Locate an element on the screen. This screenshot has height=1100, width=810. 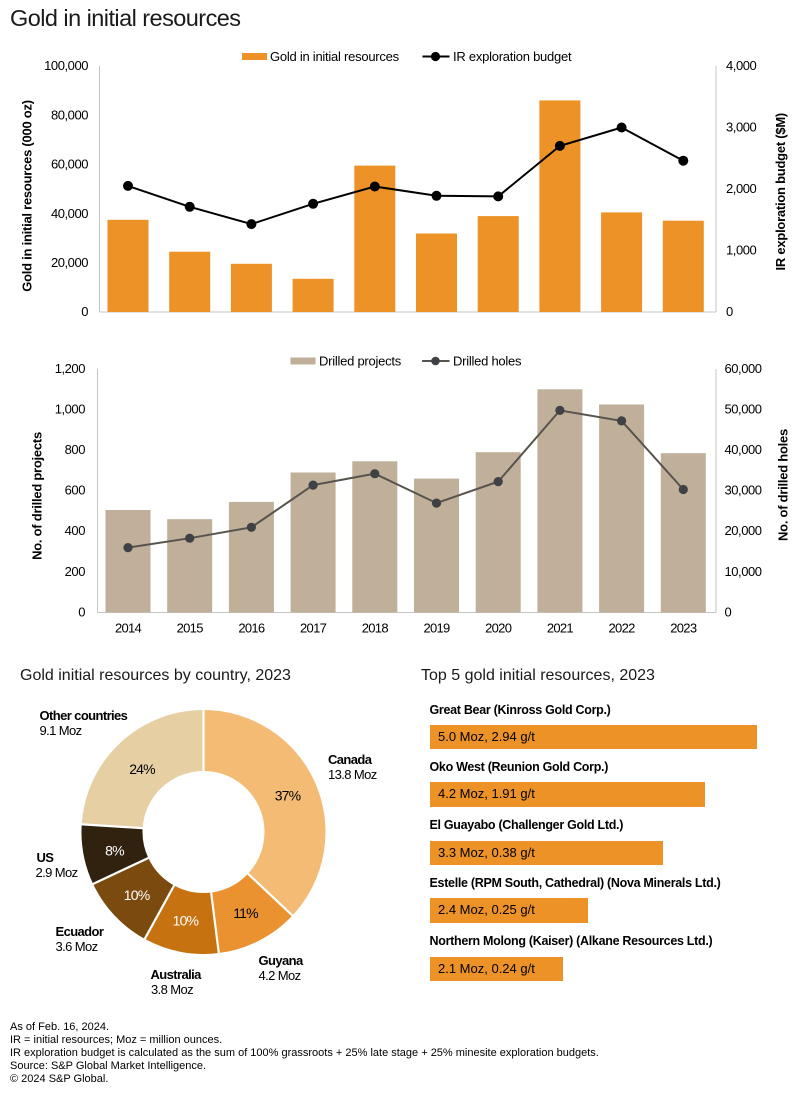
svg-text: Gold in initial resources is located at coordinates (335, 56).